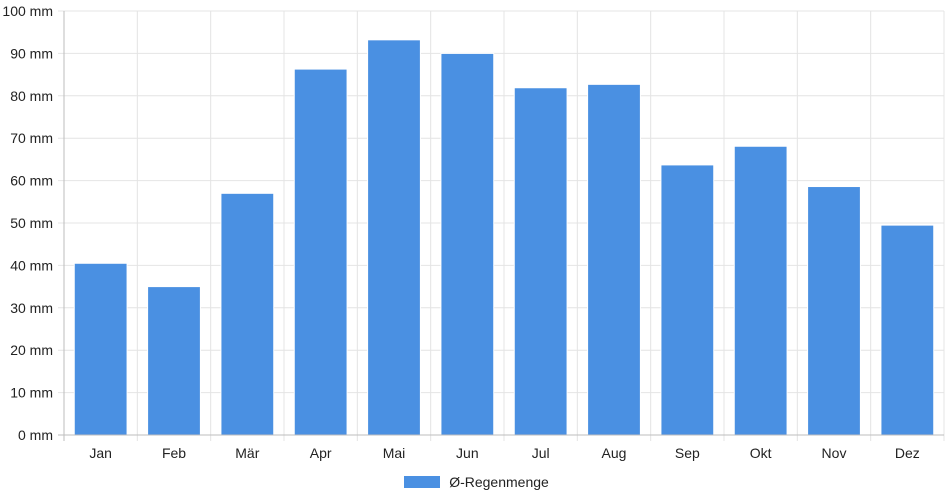  Describe the element at coordinates (247, 314) in the screenshot. I see `bar-mär` at that location.